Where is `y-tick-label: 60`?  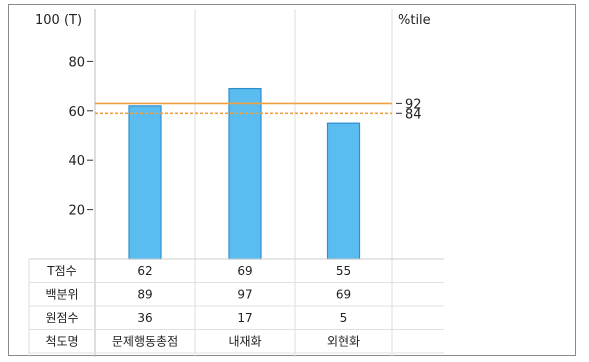 y-tick-label: 60 is located at coordinates (76, 112).